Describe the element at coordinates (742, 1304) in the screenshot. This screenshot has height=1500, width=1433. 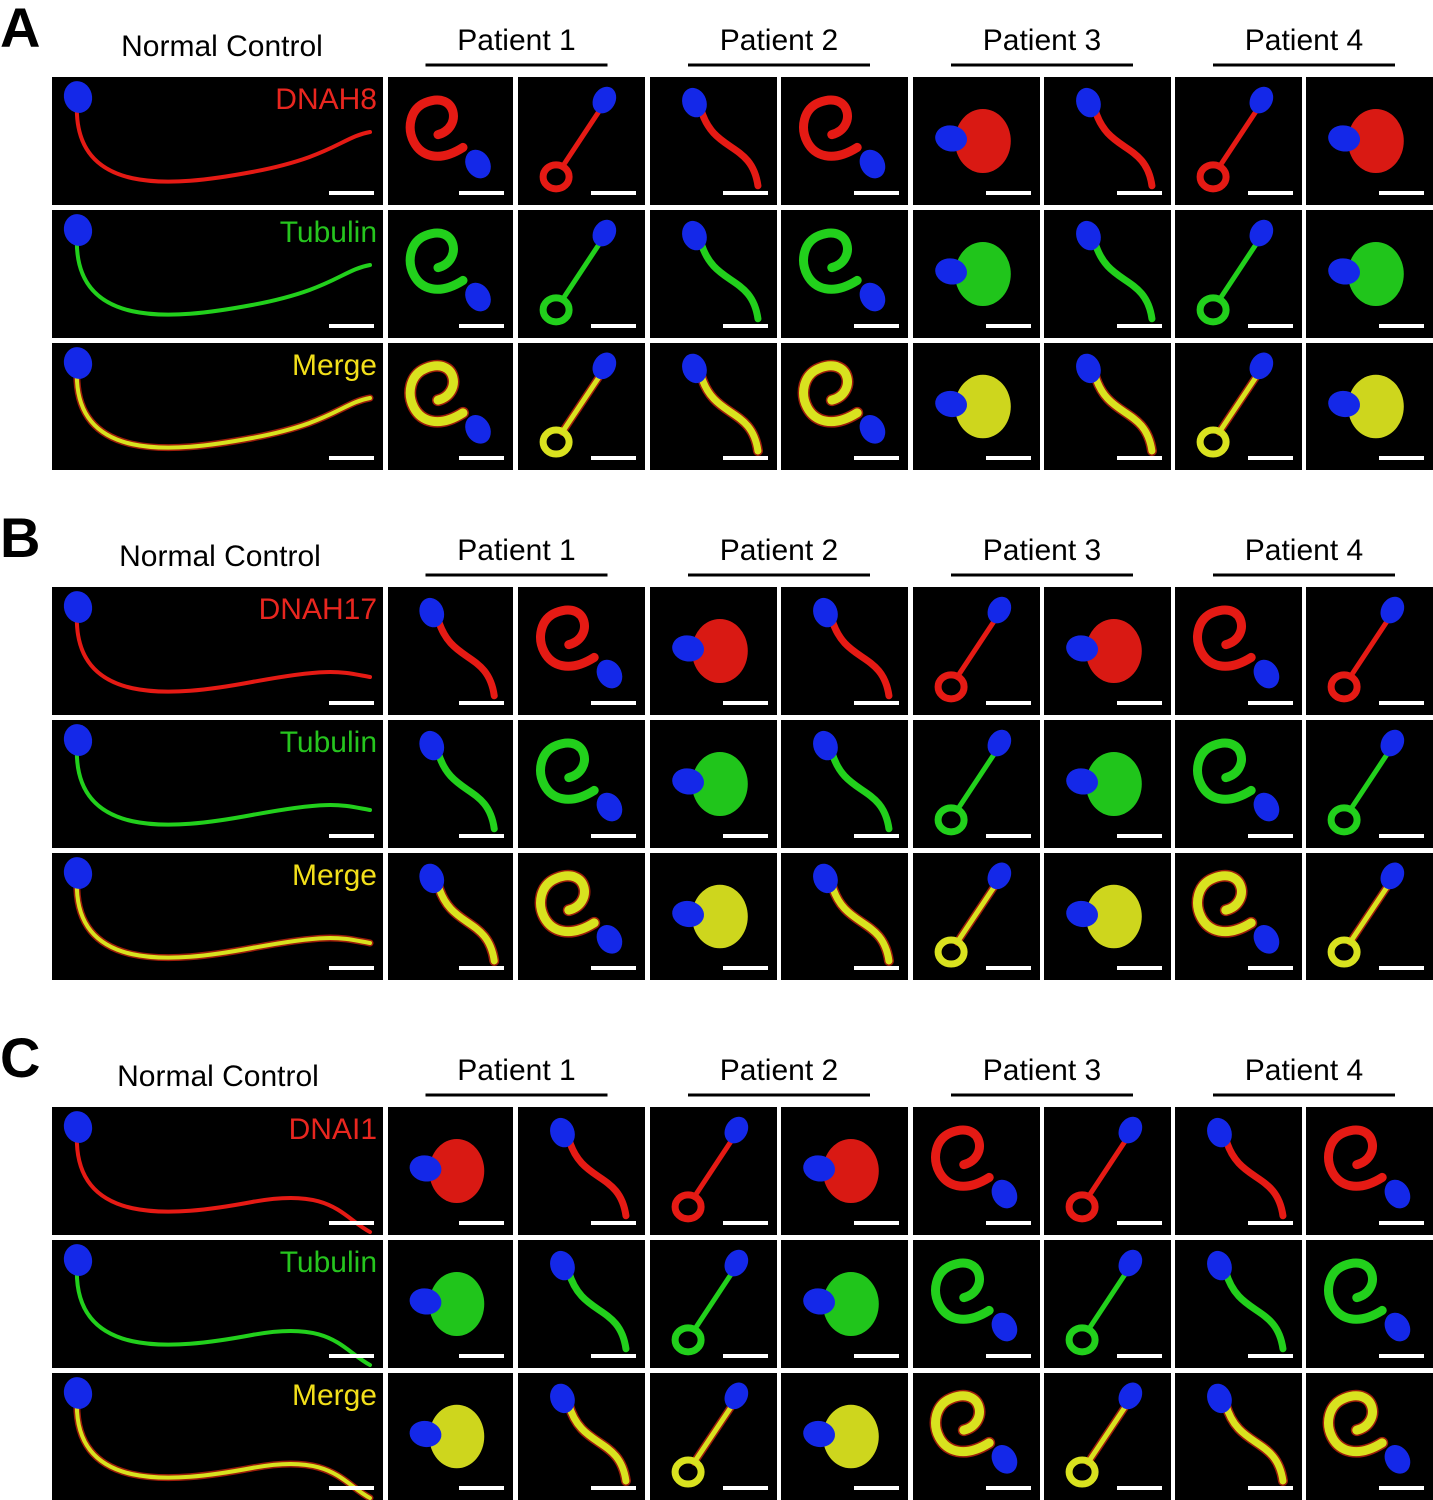
I see `image-row: Tubulin` at that location.